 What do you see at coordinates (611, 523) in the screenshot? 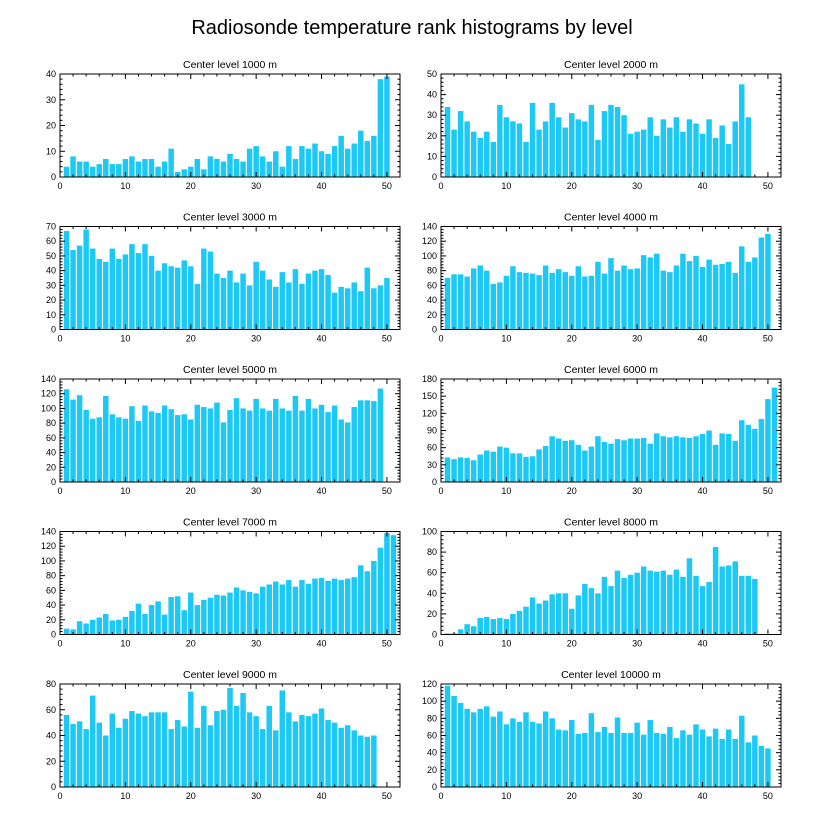
I see `panel-title: Center level 8000 m` at bounding box center [611, 523].